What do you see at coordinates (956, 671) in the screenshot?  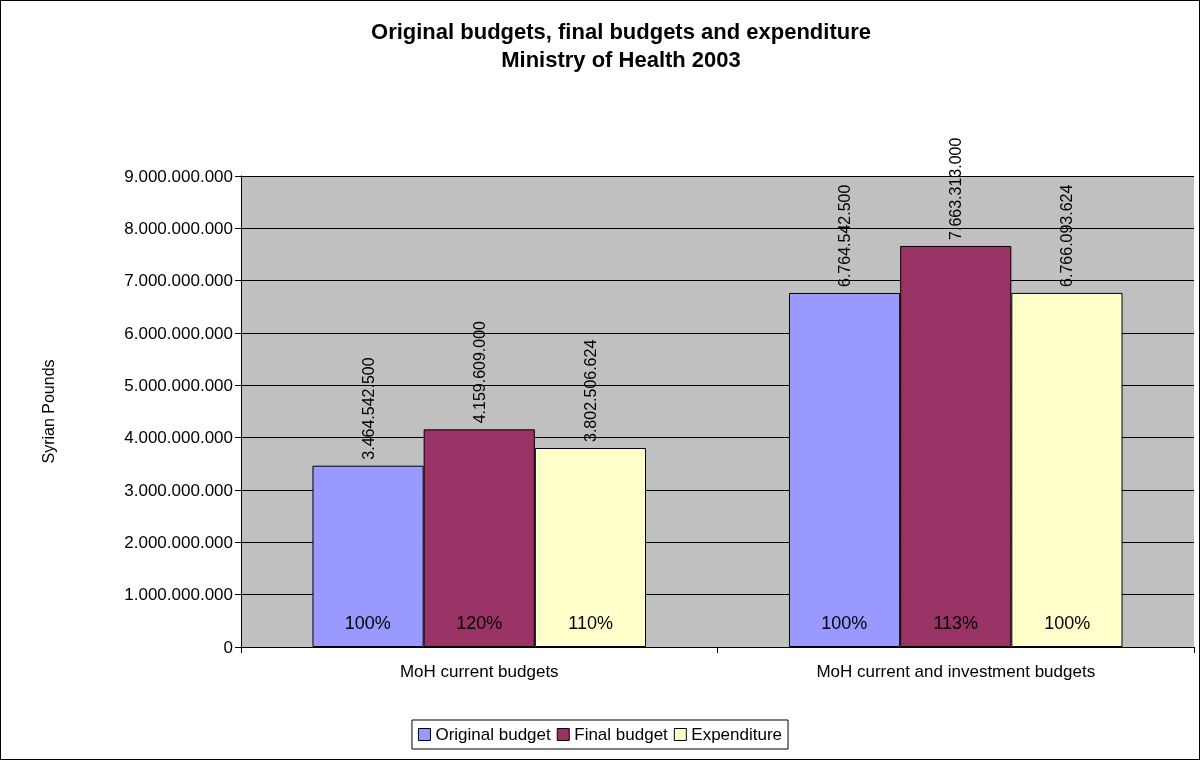 I see `x-tick-label: MoH current and investment budgets` at bounding box center [956, 671].